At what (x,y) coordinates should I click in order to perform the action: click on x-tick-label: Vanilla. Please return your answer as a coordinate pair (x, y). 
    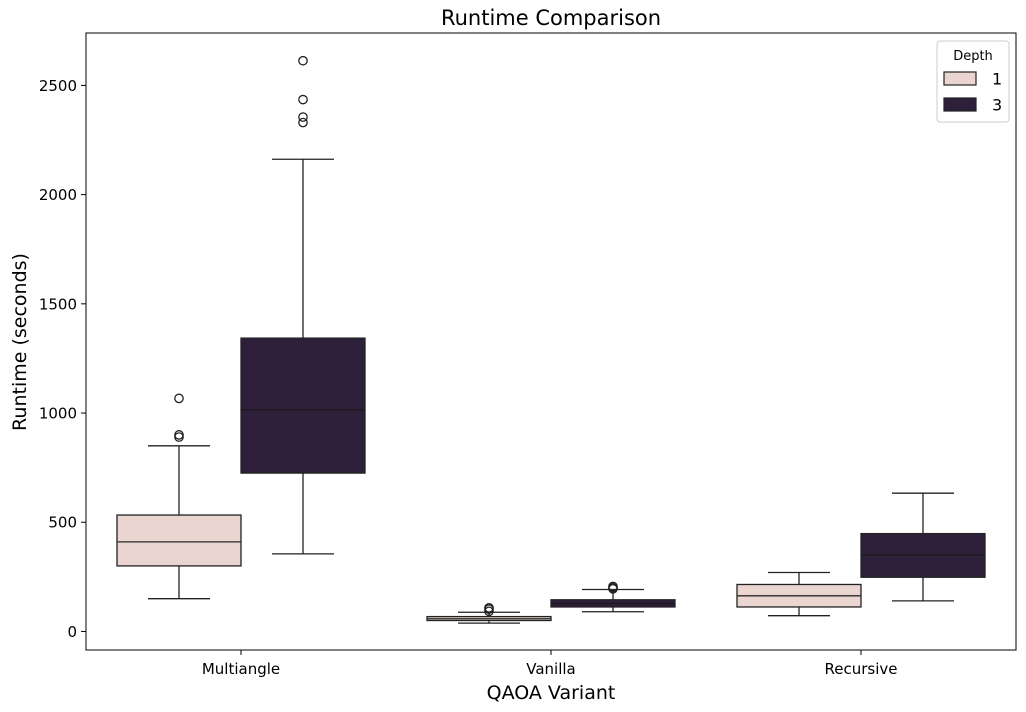
    Looking at the image, I should click on (551, 669).